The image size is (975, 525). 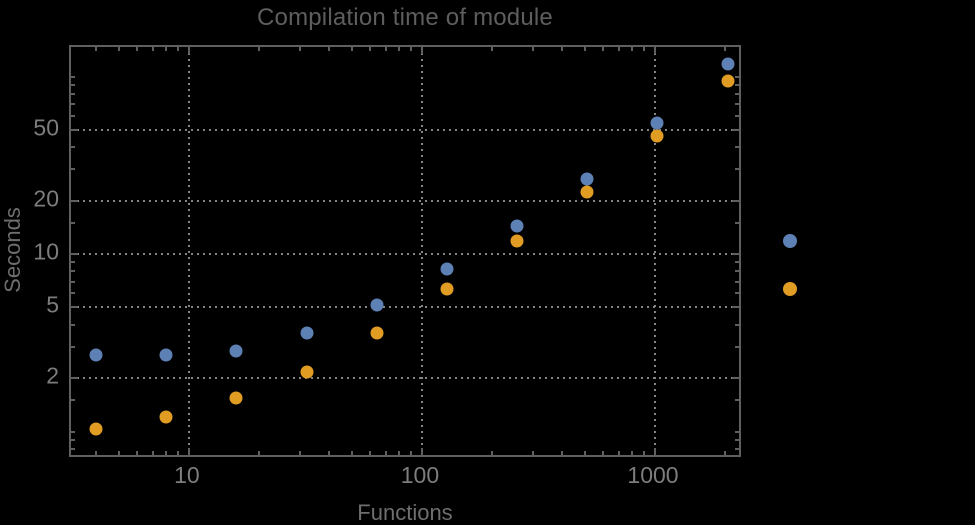 What do you see at coordinates (447, 289) in the screenshot?
I see `data-point-series-2-x128` at bounding box center [447, 289].